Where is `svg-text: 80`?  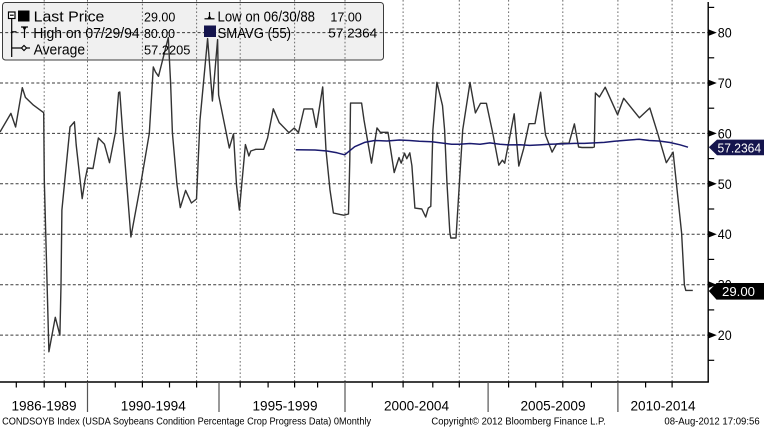
svg-text: 80 is located at coordinates (725, 33).